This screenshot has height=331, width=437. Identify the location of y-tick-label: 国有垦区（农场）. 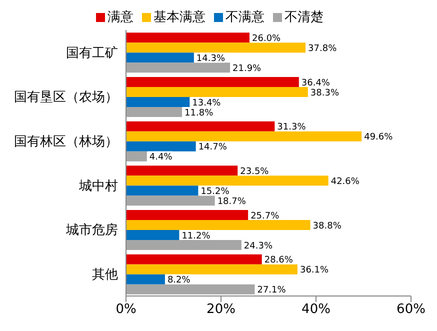
(66, 98).